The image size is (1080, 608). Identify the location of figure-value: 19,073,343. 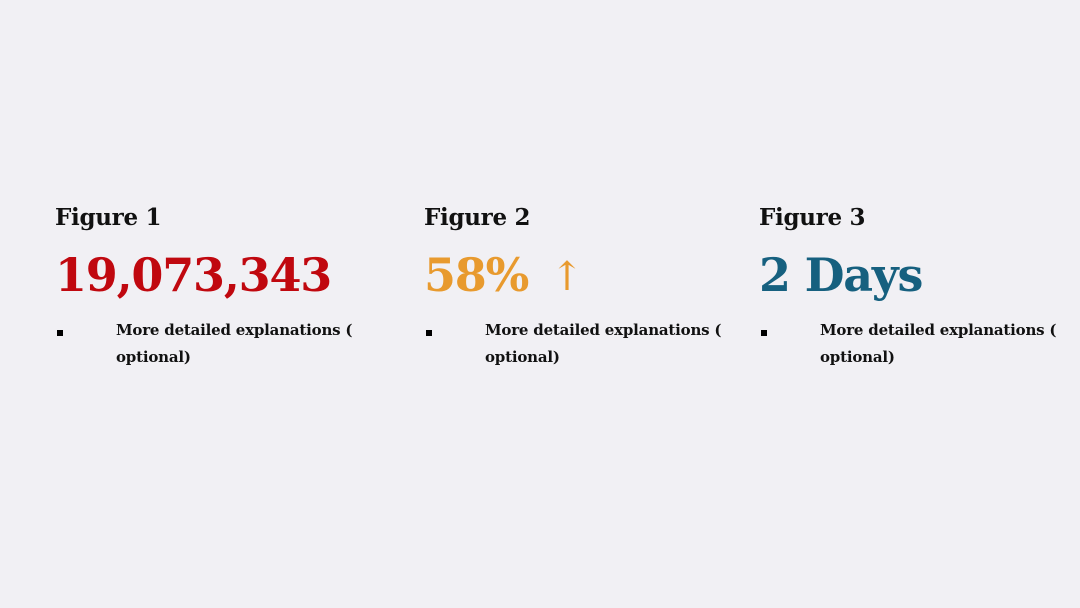
(215, 275).